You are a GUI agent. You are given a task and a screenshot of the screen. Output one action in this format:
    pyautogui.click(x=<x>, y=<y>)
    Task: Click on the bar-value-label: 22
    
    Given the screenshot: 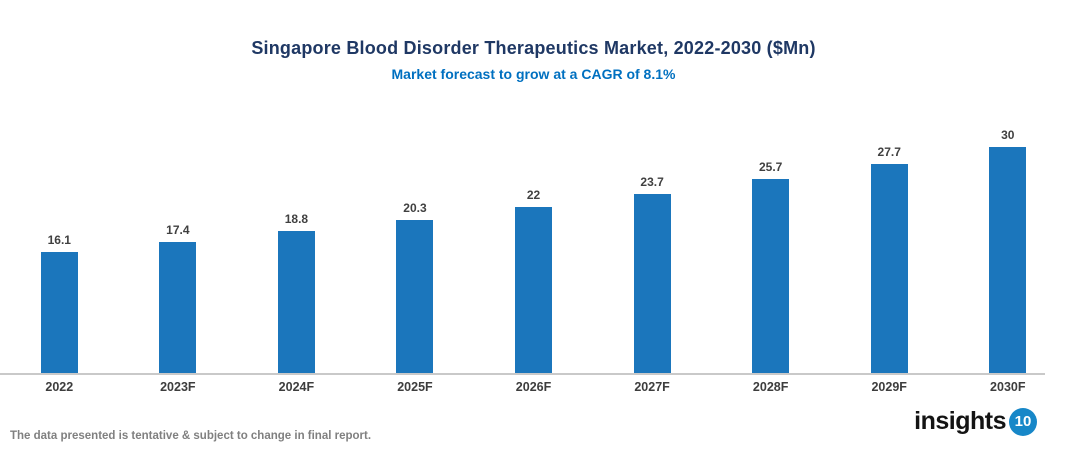 What is the action you would take?
    pyautogui.click(x=533, y=195)
    